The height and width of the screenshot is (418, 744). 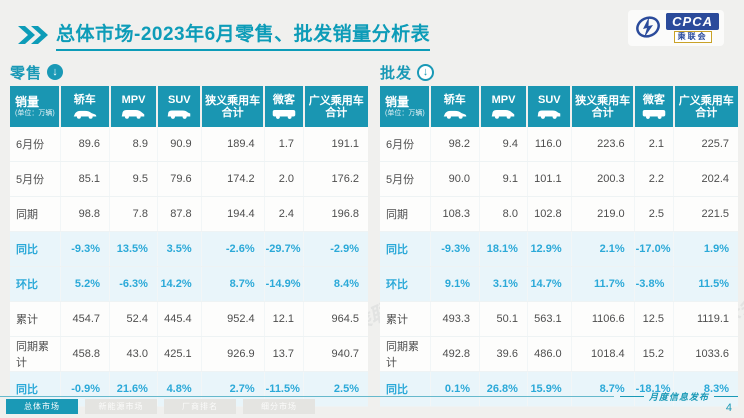 What do you see at coordinates (455, 179) in the screenshot?
I see `cell-value: 90.0` at bounding box center [455, 179].